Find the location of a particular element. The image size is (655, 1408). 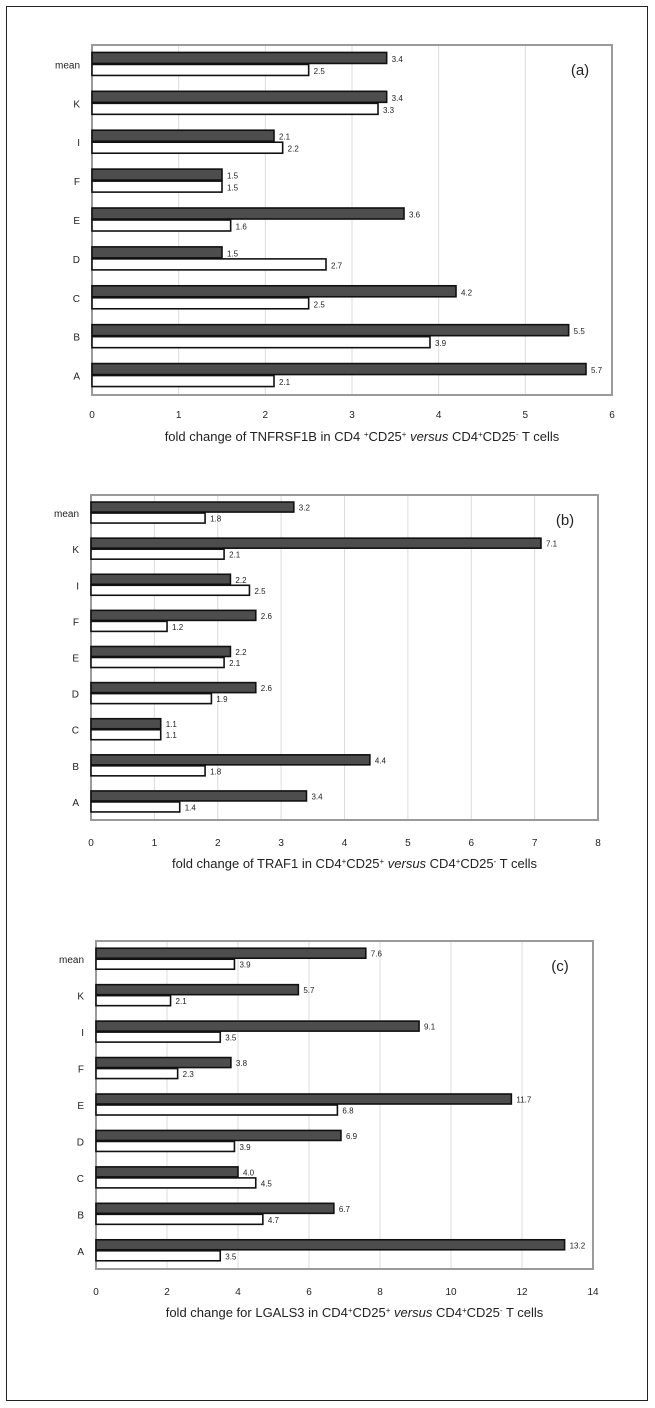

data-label: 1.4 is located at coordinates (191, 807).